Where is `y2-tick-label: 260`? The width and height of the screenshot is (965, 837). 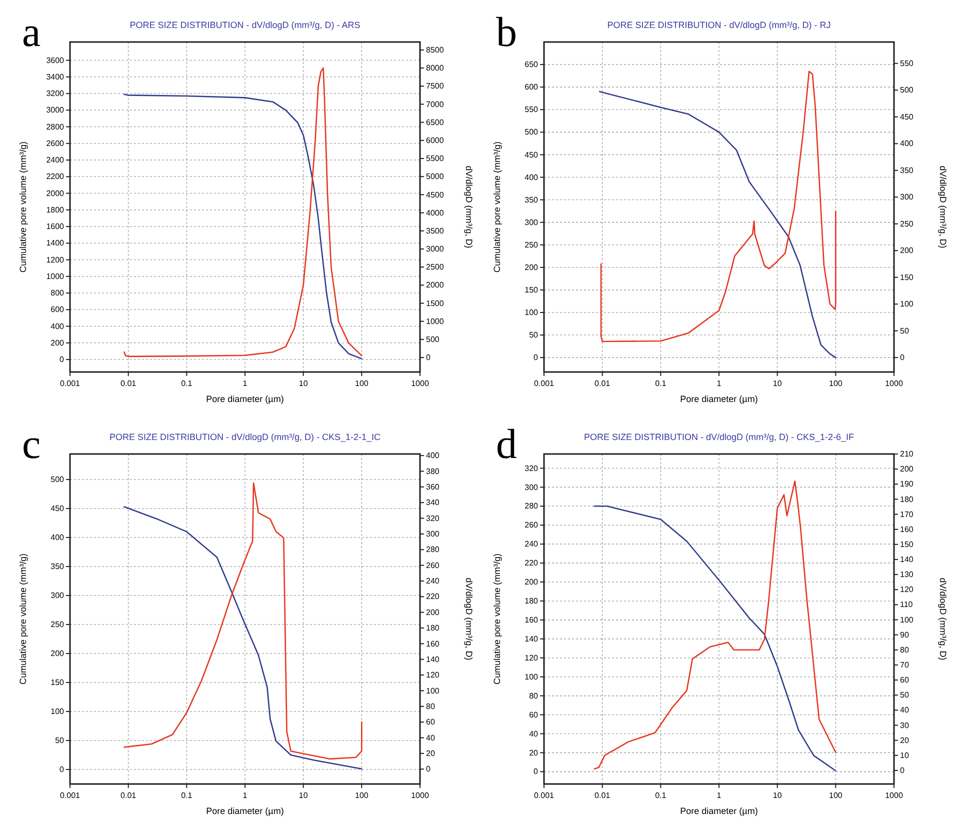 y2-tick-label: 260 is located at coordinates (433, 565).